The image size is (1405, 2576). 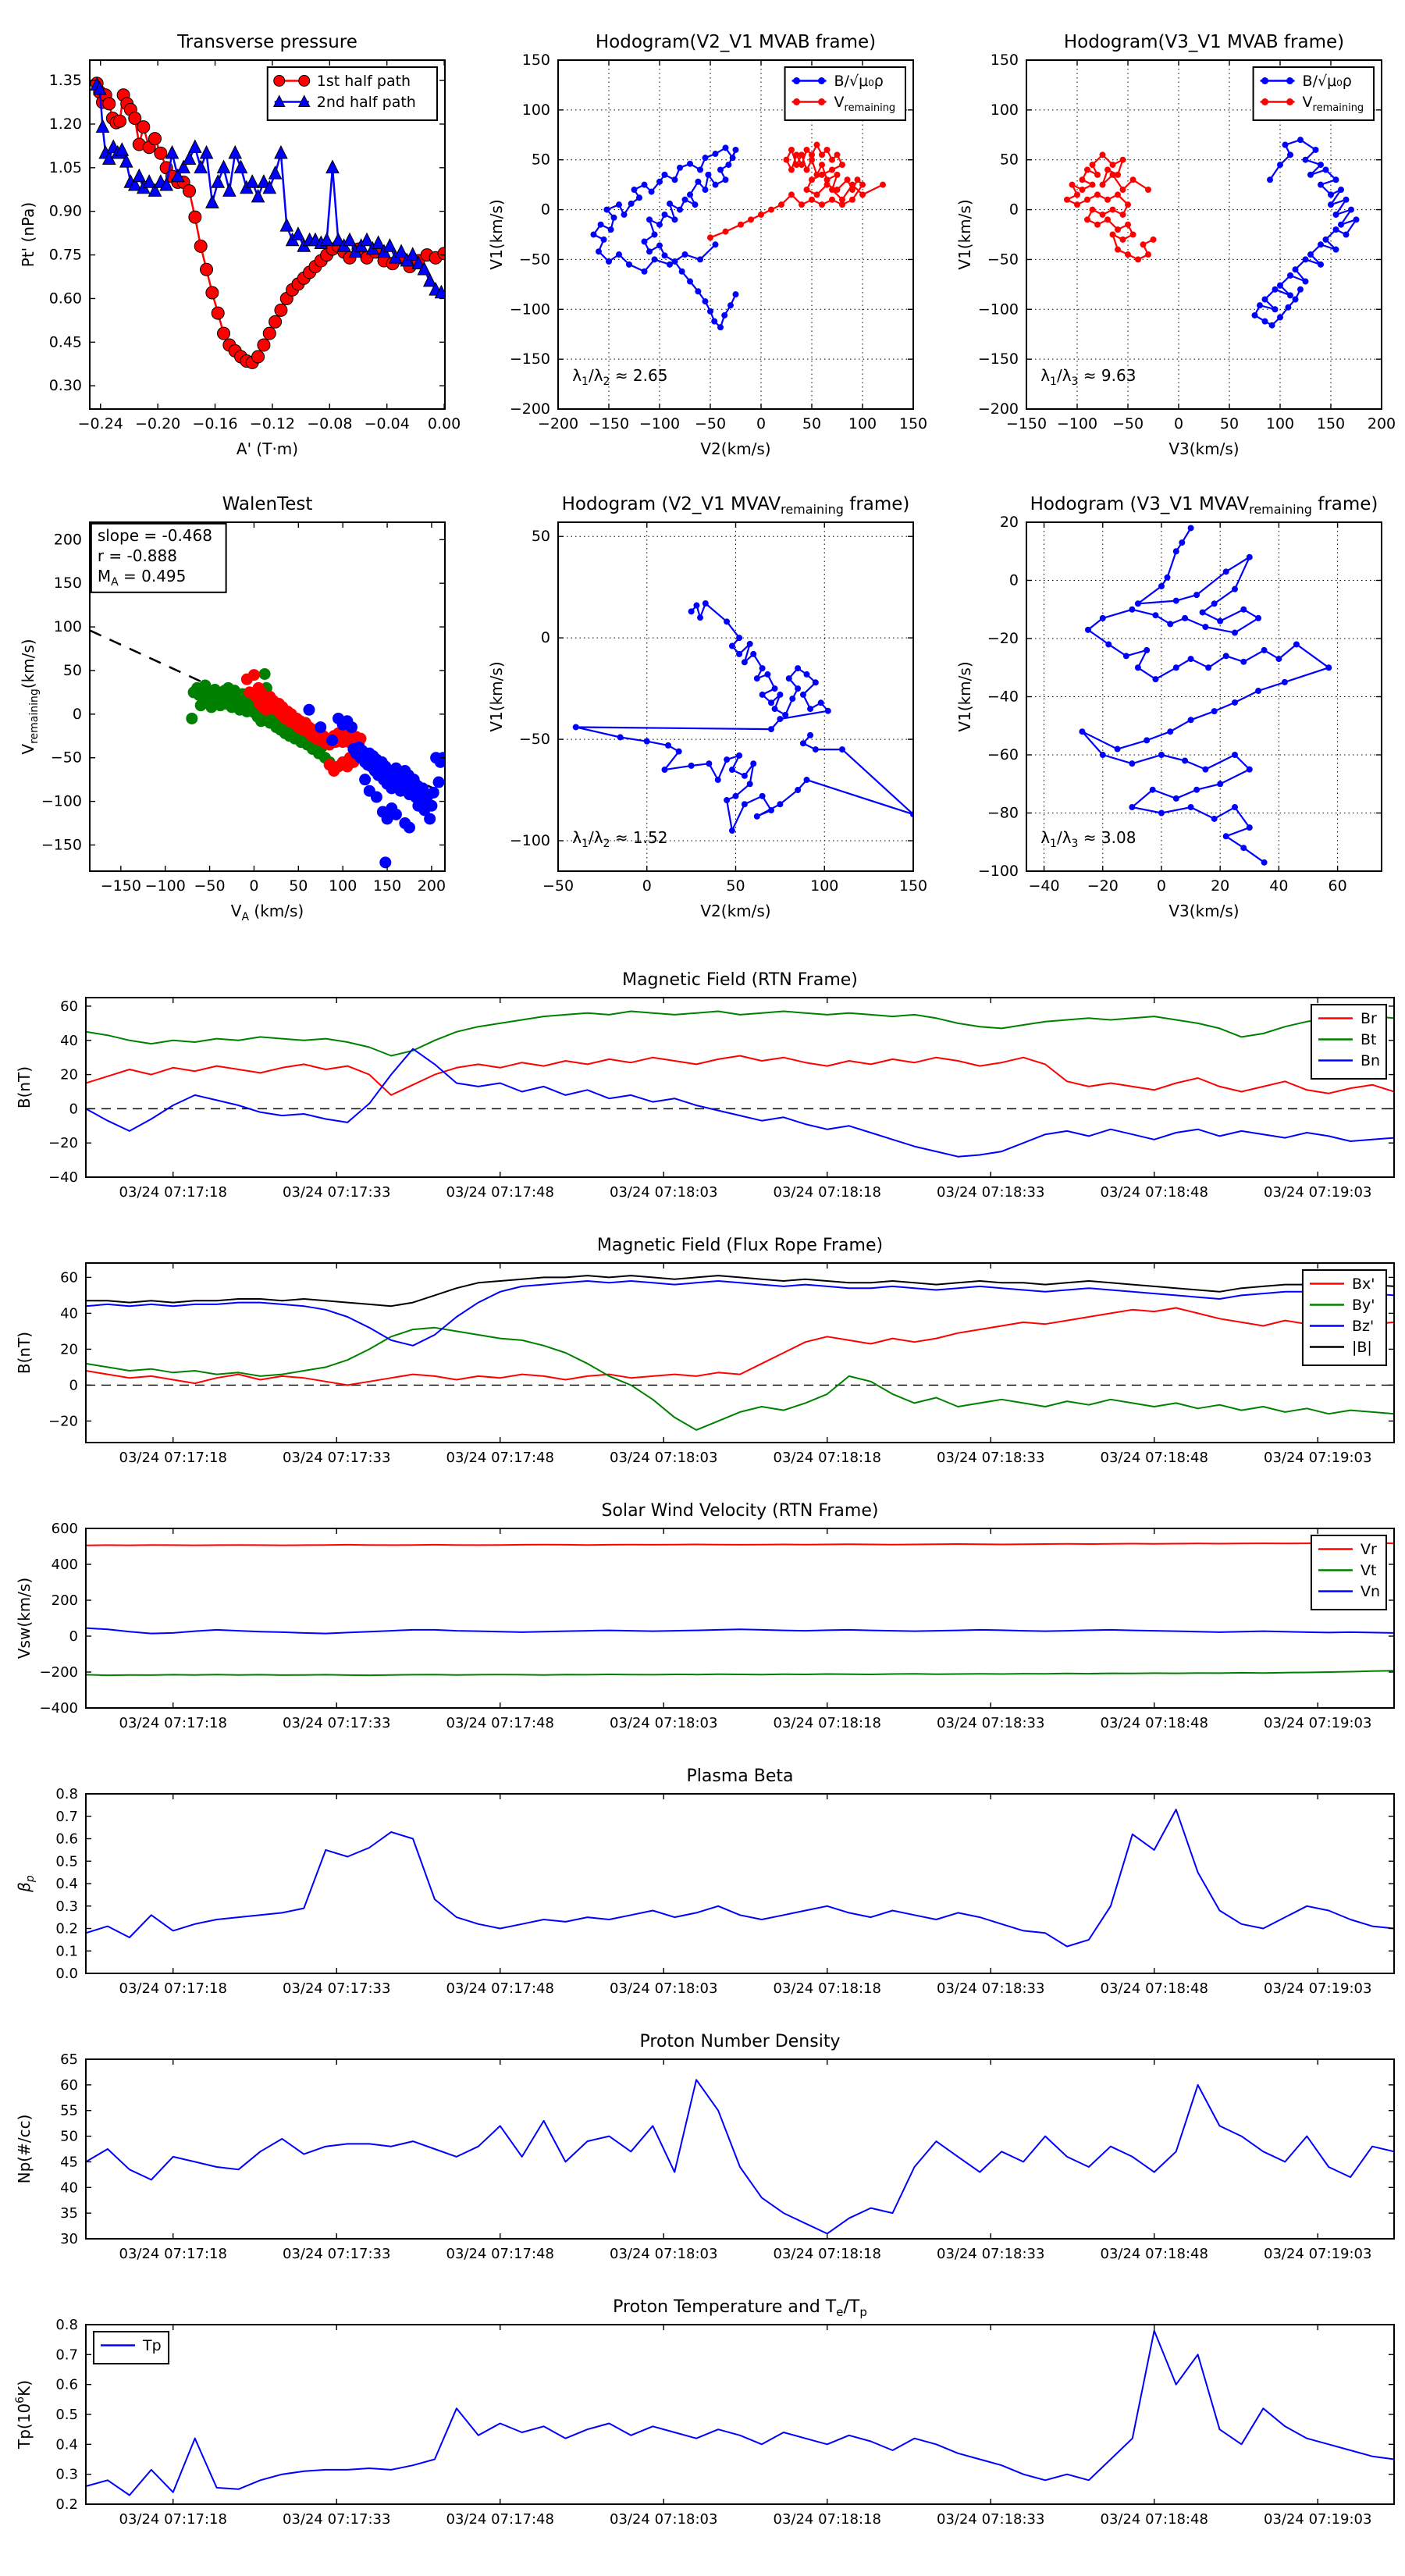 What do you see at coordinates (1305, 233) in the screenshot?
I see `markers-B-alfven` at bounding box center [1305, 233].